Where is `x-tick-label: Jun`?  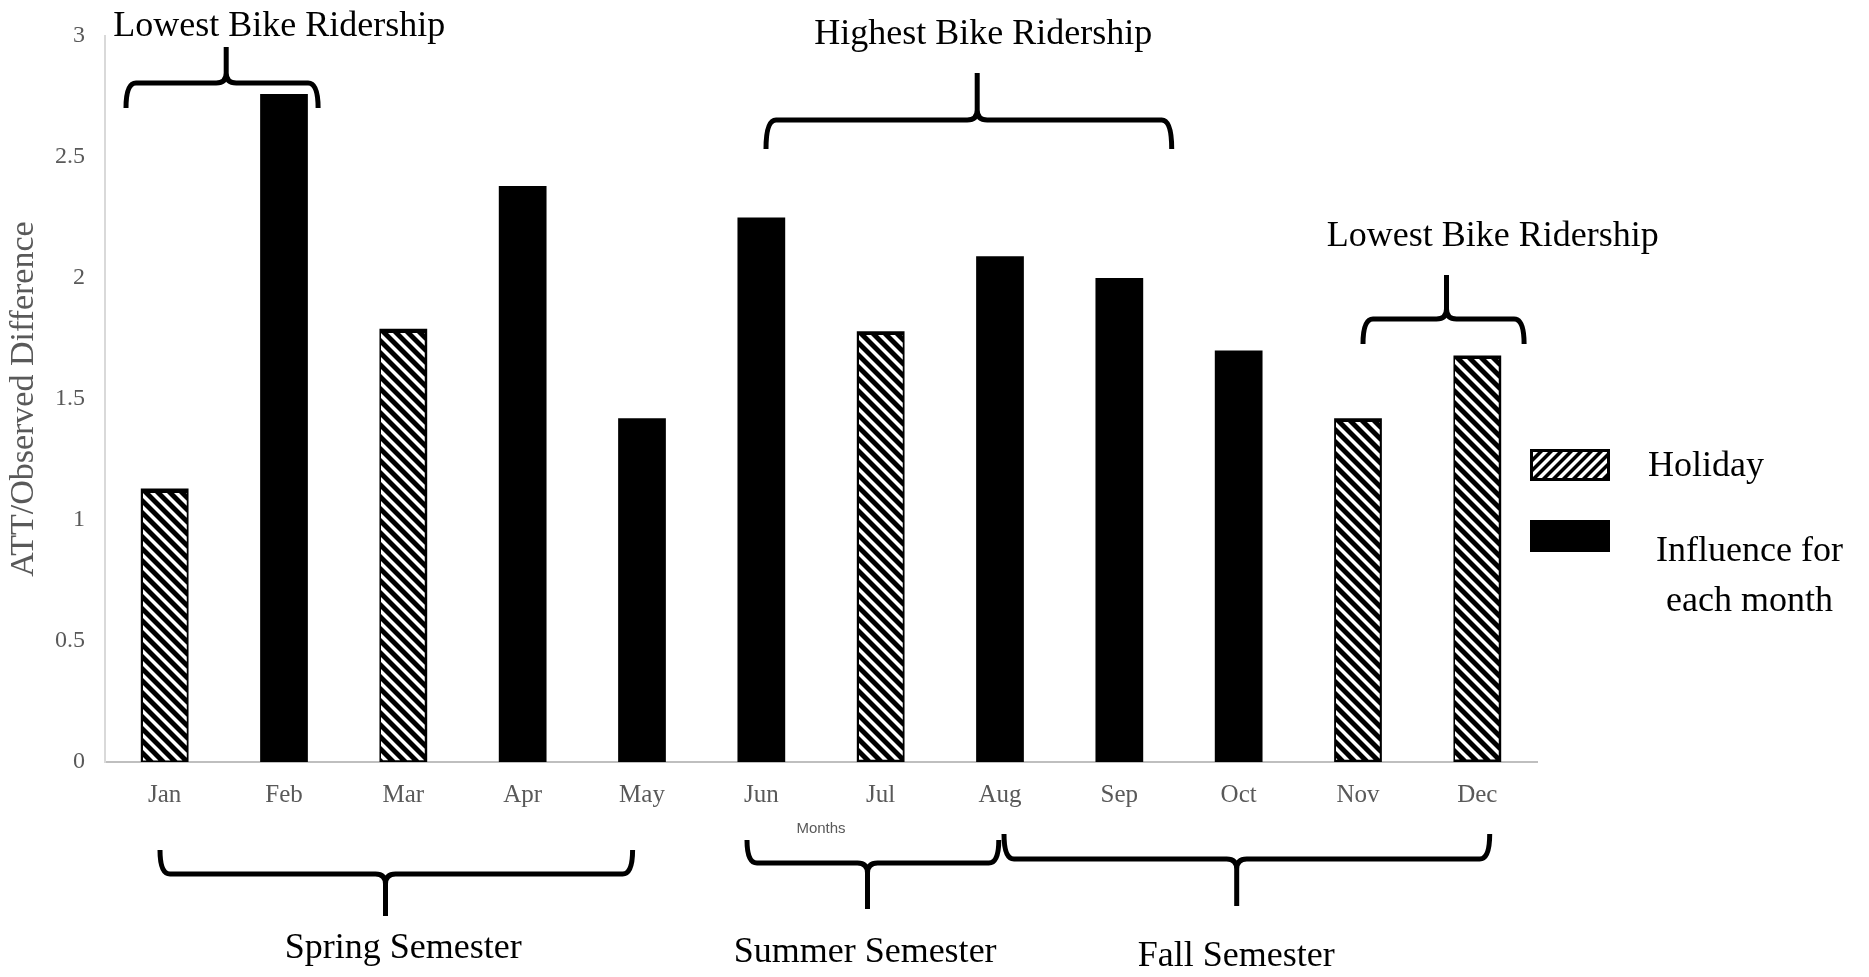
x-tick-label: Jun is located at coordinates (761, 793).